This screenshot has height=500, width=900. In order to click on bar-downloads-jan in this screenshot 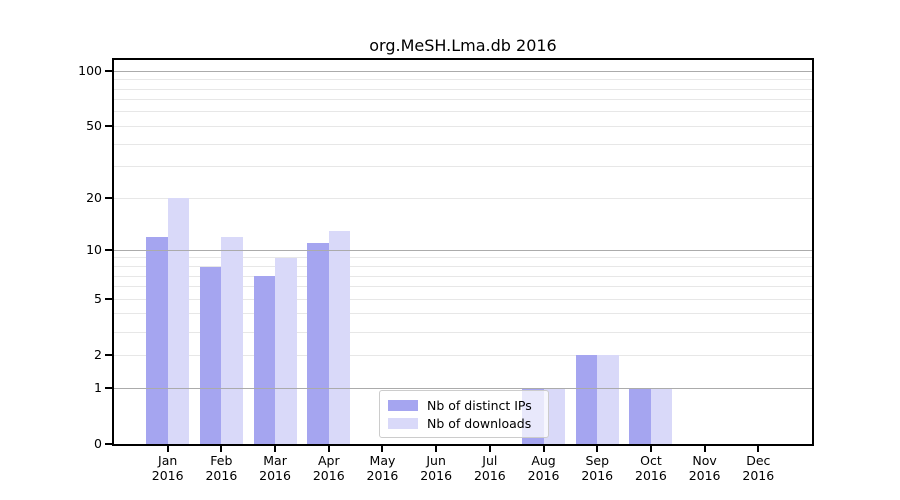, I will do `click(178, 321)`.